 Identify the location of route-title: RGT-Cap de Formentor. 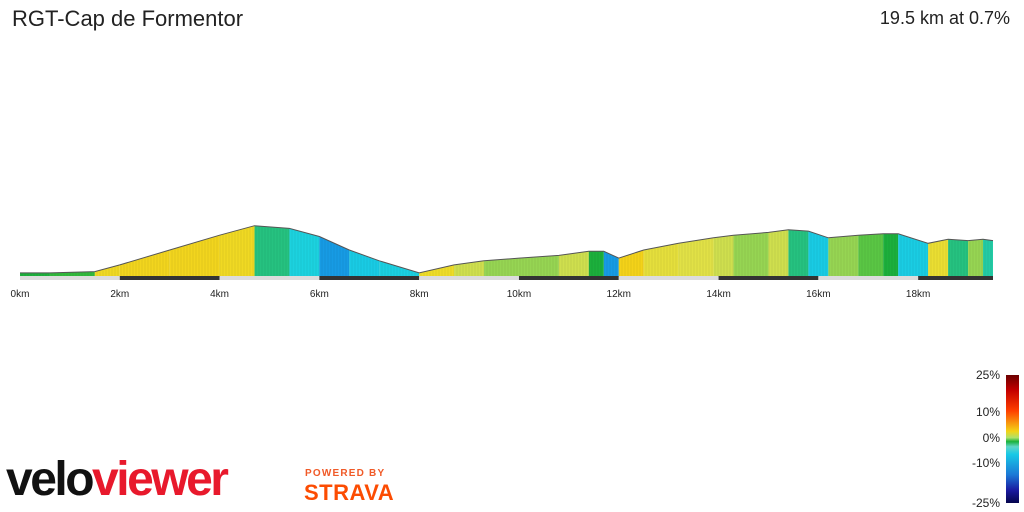
(128, 18).